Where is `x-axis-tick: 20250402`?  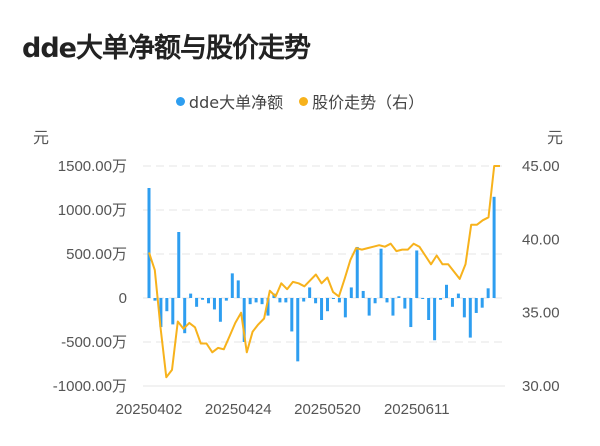 x-axis-tick: 20250402 is located at coordinates (149, 409).